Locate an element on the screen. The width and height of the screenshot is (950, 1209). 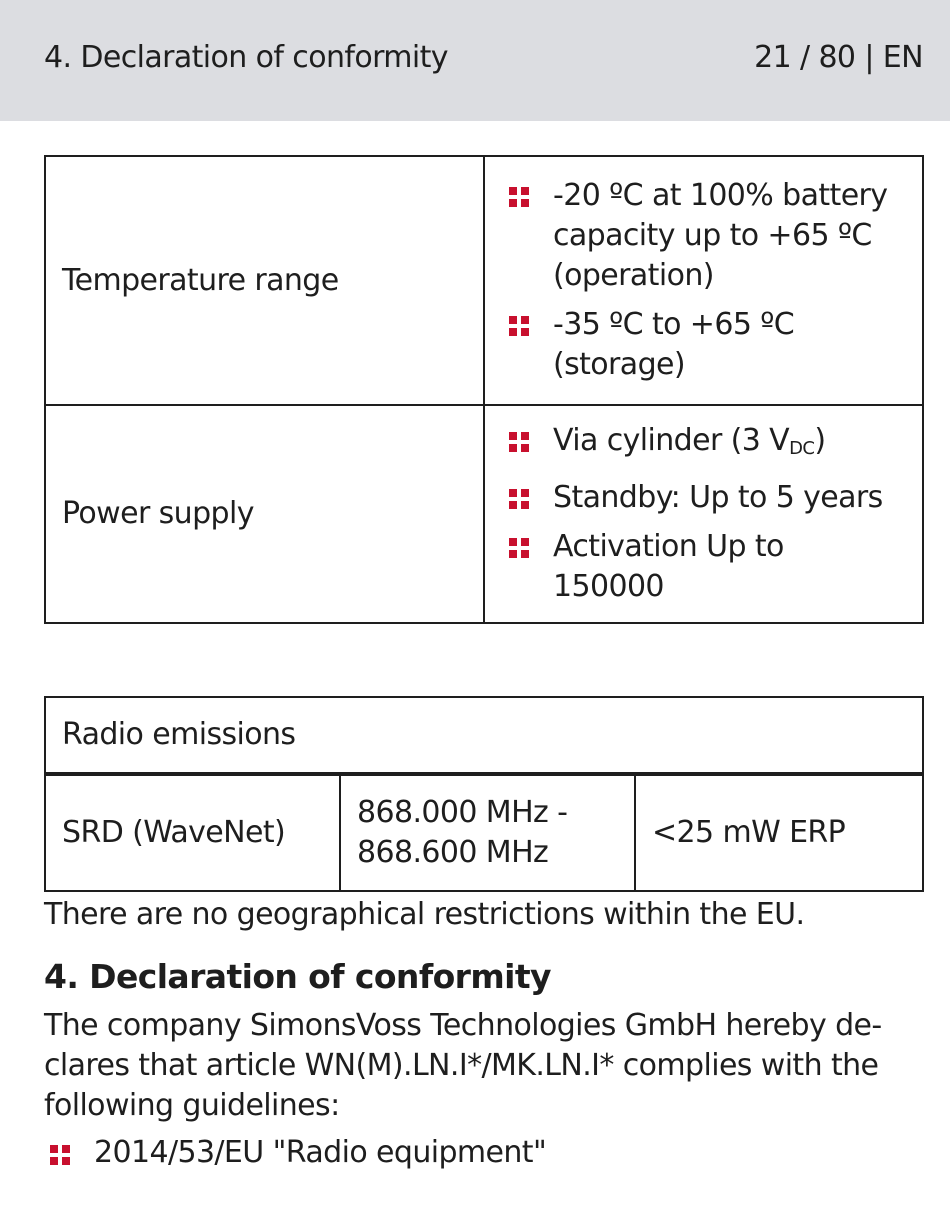
table-header-row: Radio emissions is located at coordinates (484, 736).